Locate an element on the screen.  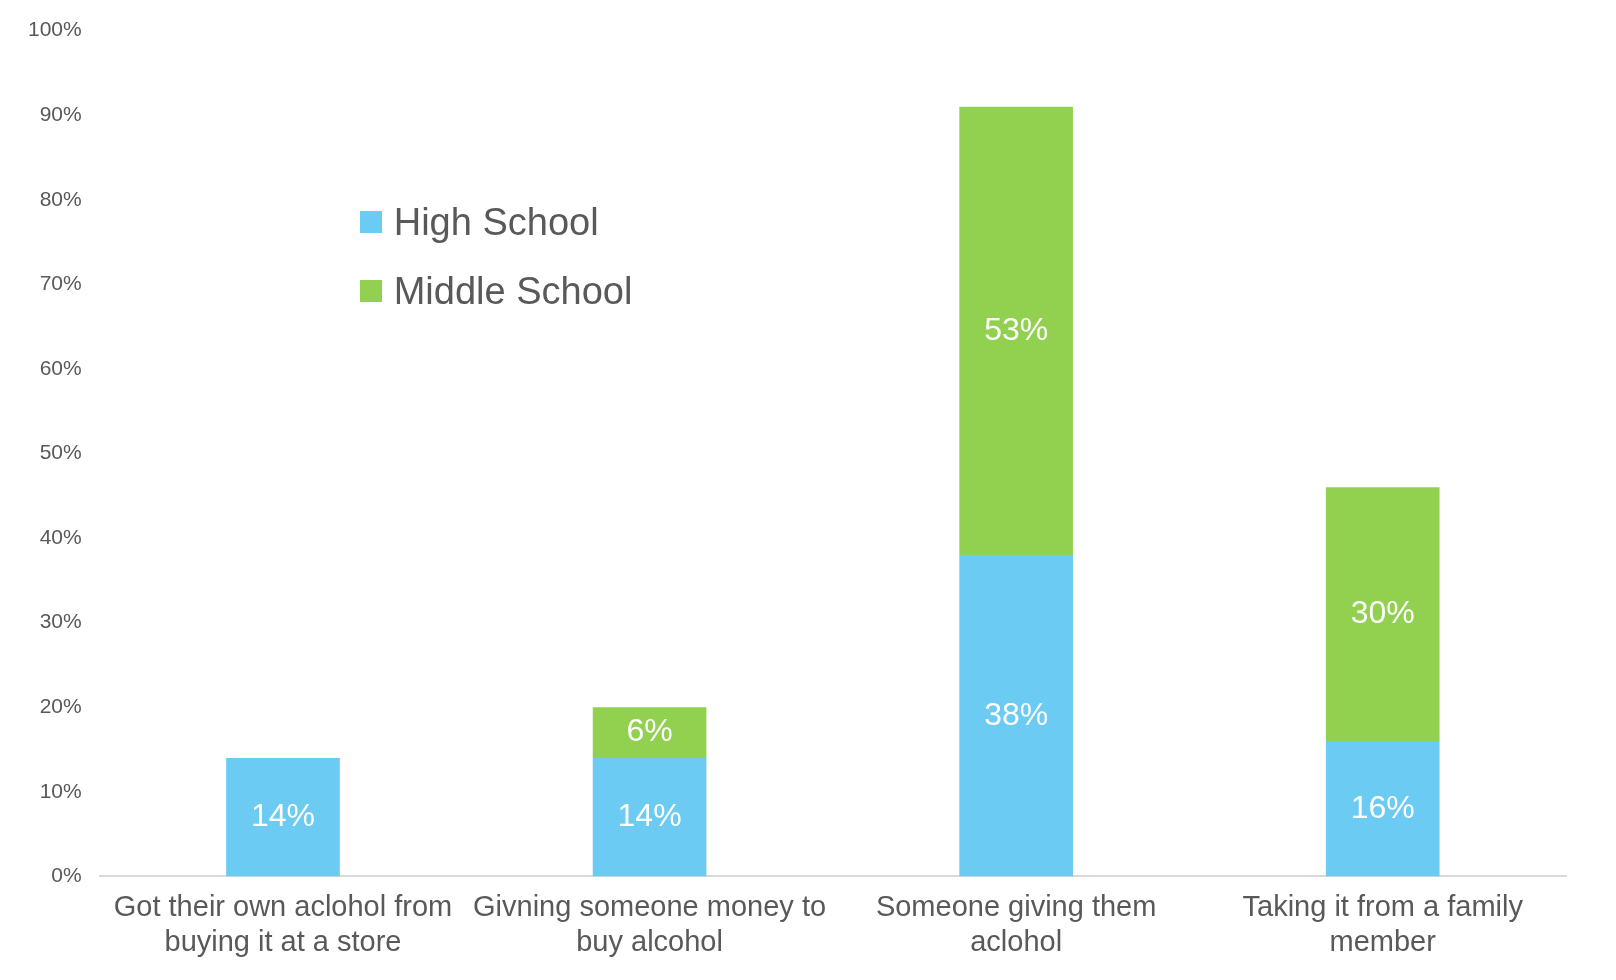
y-tick-label: 40% is located at coordinates (60, 536).